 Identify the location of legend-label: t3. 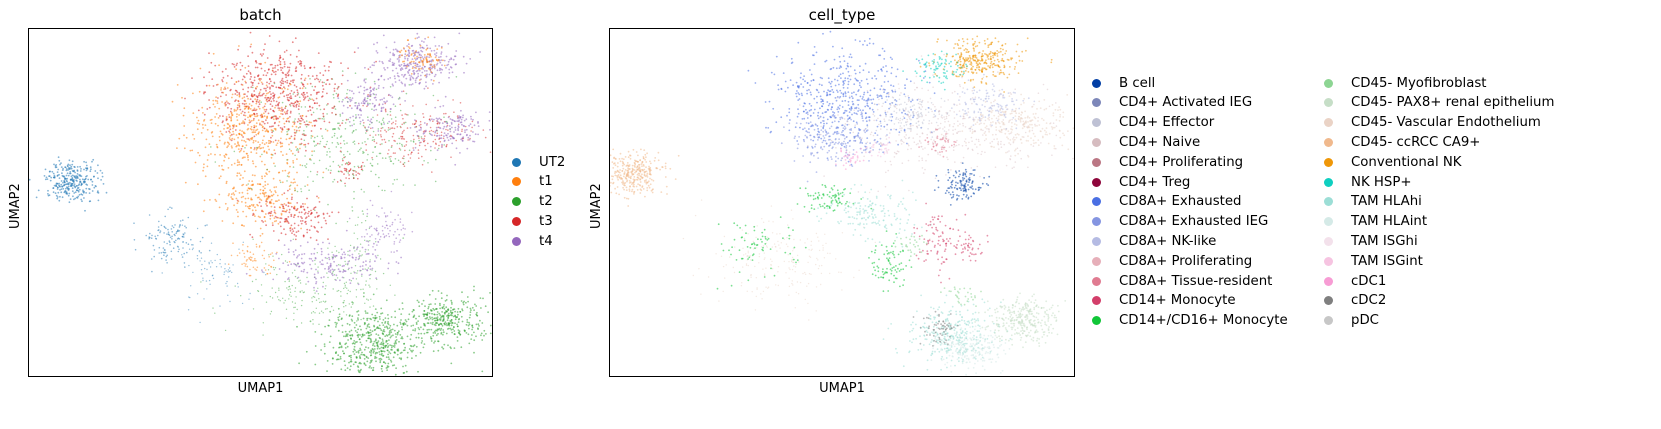
(546, 221).